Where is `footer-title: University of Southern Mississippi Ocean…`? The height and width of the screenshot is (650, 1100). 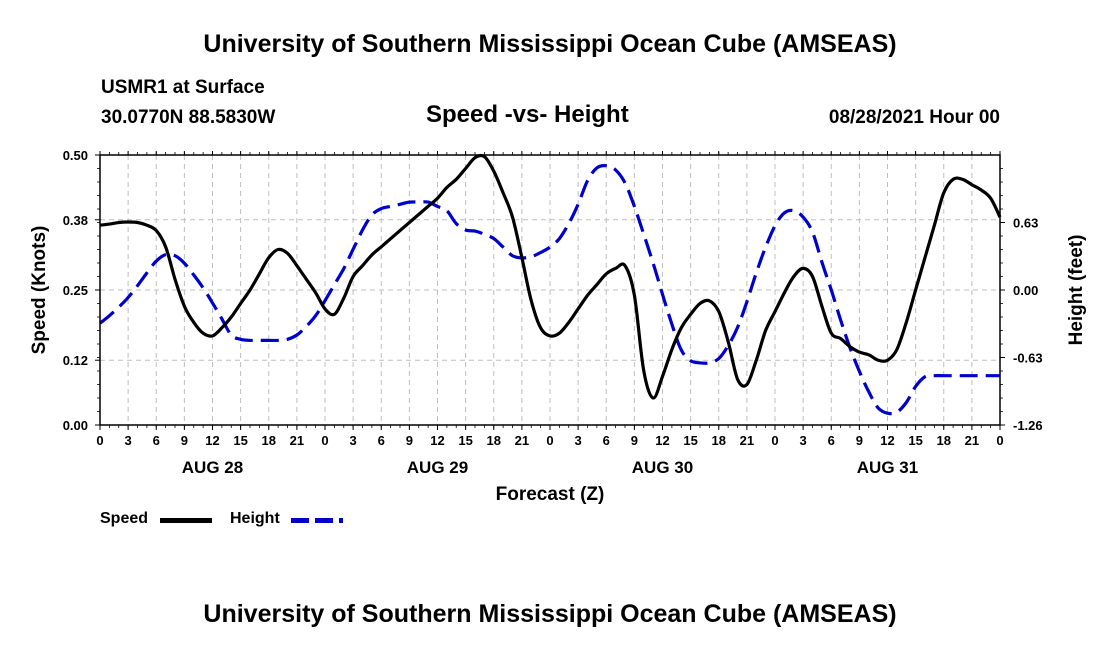 footer-title: University of Southern Mississippi Ocean… is located at coordinates (550, 614).